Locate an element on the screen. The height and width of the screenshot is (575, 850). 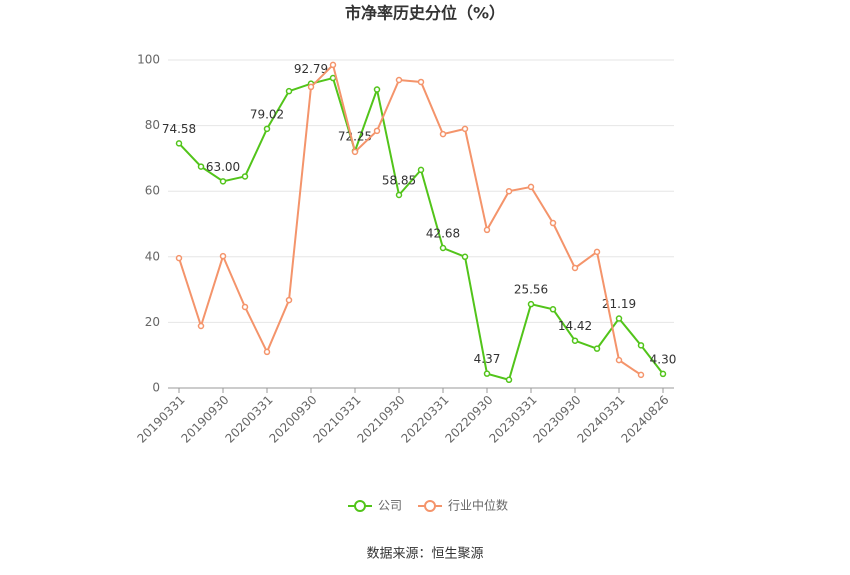
value-label: 4.30 is located at coordinates (663, 359).